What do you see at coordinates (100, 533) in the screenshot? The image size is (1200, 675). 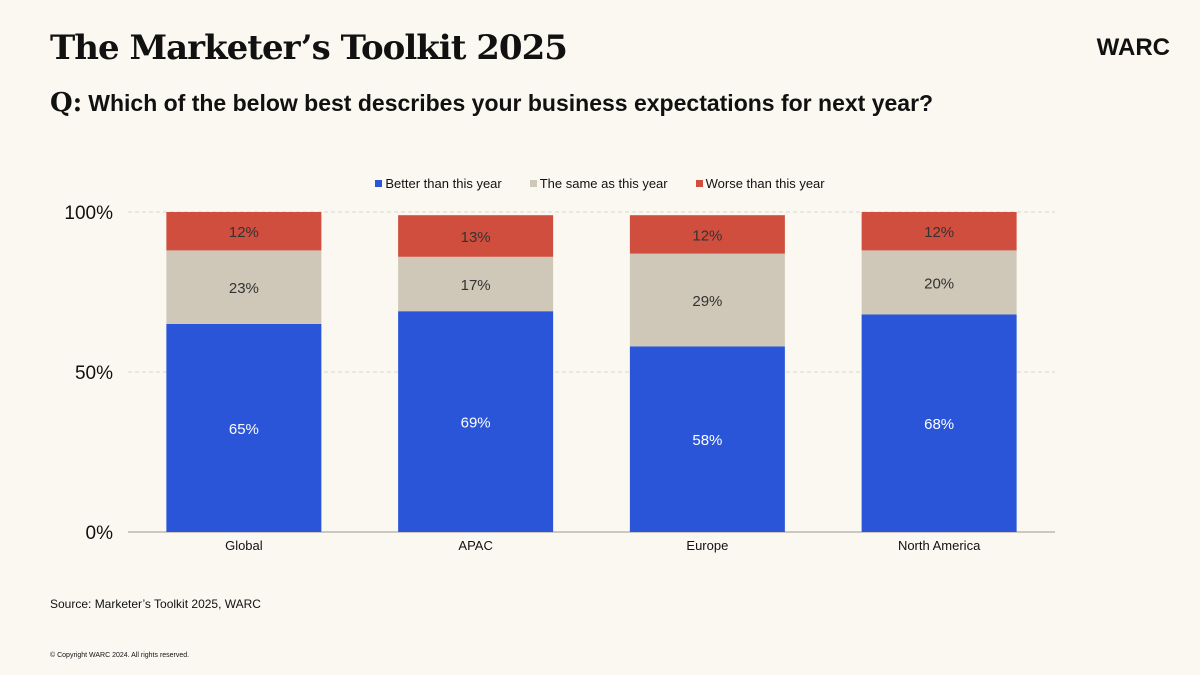 I see `y-tick-label: 0%` at bounding box center [100, 533].